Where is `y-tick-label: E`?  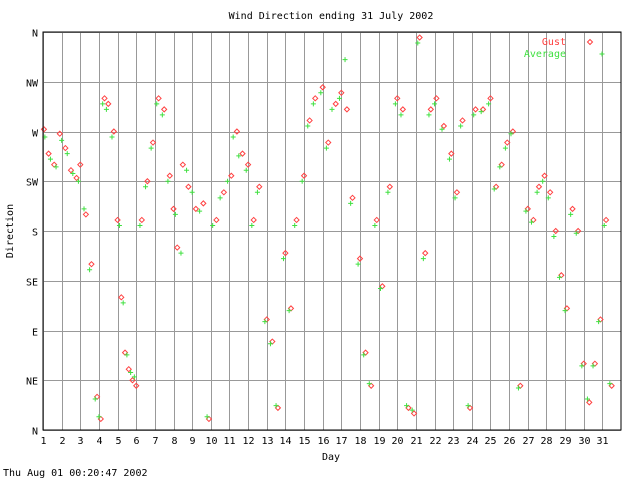
y-tick-label: E is located at coordinates (35, 333).